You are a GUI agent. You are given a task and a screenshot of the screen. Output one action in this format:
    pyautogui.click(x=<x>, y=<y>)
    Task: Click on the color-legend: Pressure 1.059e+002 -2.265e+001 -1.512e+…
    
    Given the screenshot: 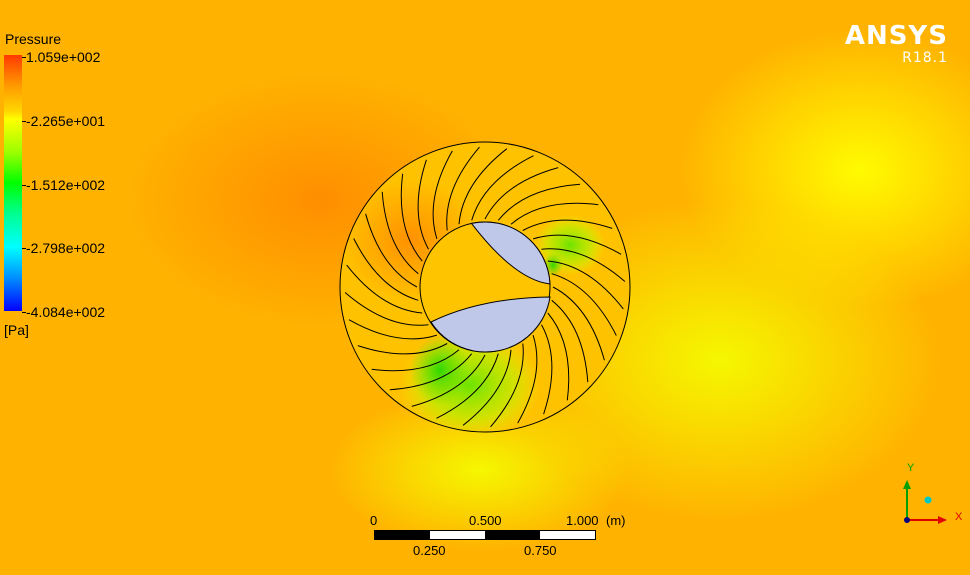 What is the action you would take?
    pyautogui.click(x=80, y=175)
    